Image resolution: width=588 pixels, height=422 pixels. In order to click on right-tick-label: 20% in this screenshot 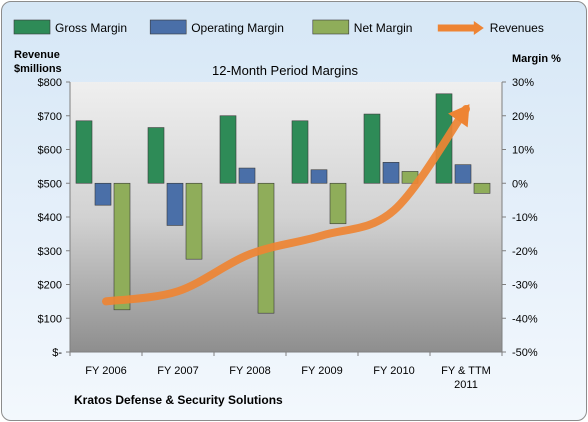, I will do `click(523, 117)`.